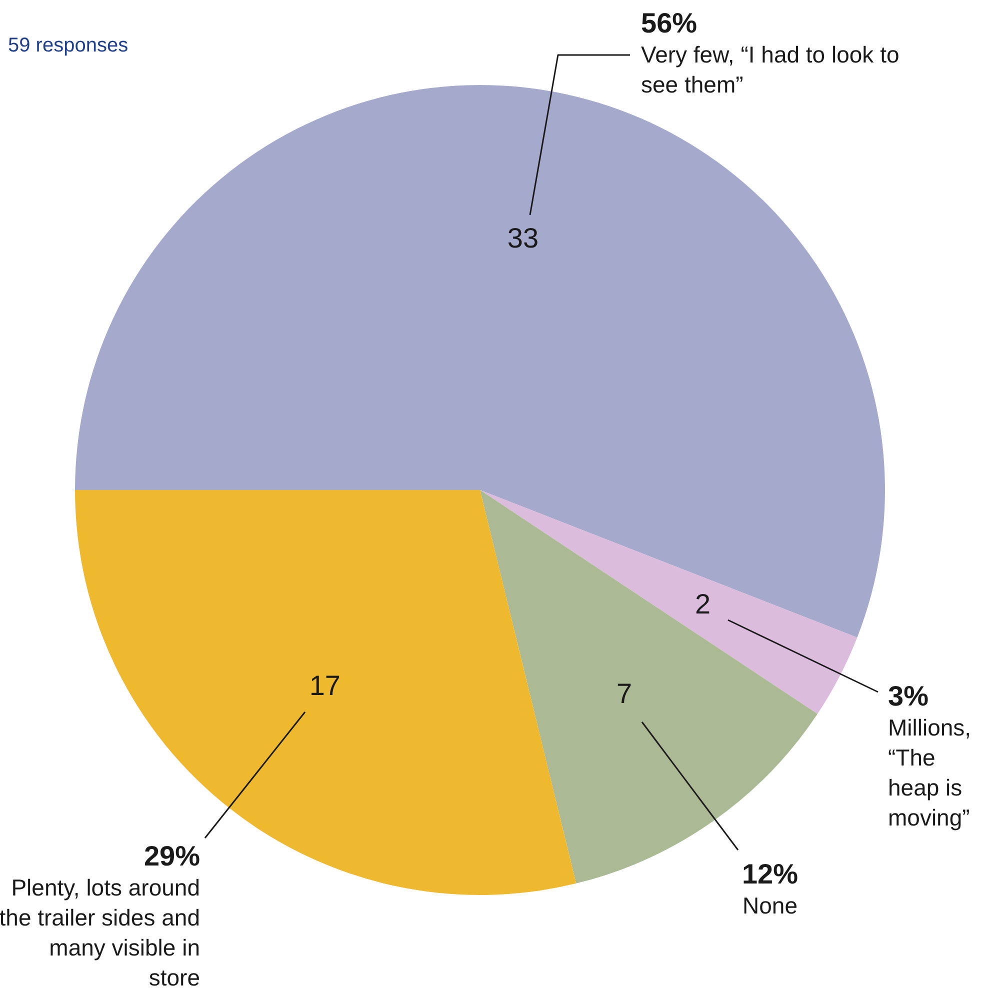 This screenshot has height=997, width=992. I want to click on slice-label: Millions, “The heap is moving”, so click(930, 772).